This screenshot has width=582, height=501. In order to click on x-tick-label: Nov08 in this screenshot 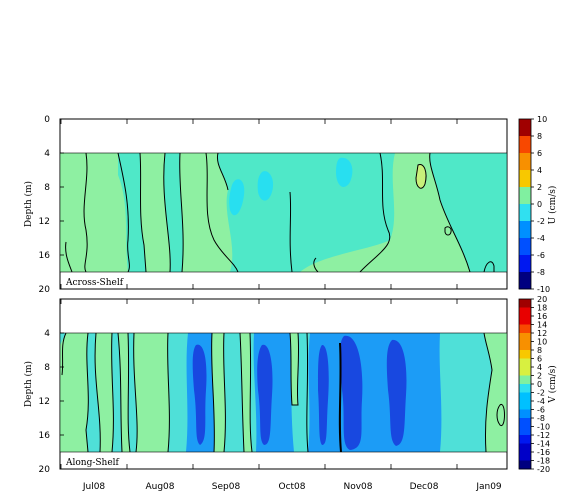, I will do `click(357, 487)`.